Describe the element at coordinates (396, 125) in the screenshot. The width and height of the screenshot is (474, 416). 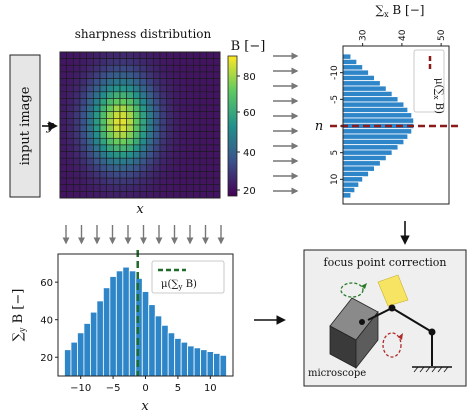
I see `row-sum-frame` at that location.